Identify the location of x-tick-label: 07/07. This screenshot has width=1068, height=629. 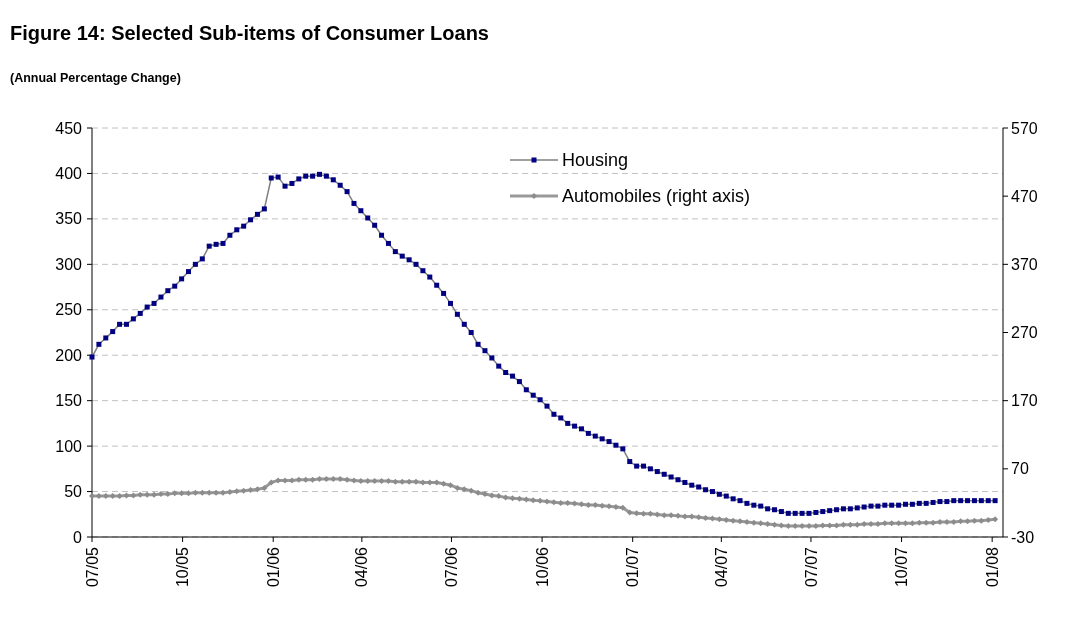
(811, 567).